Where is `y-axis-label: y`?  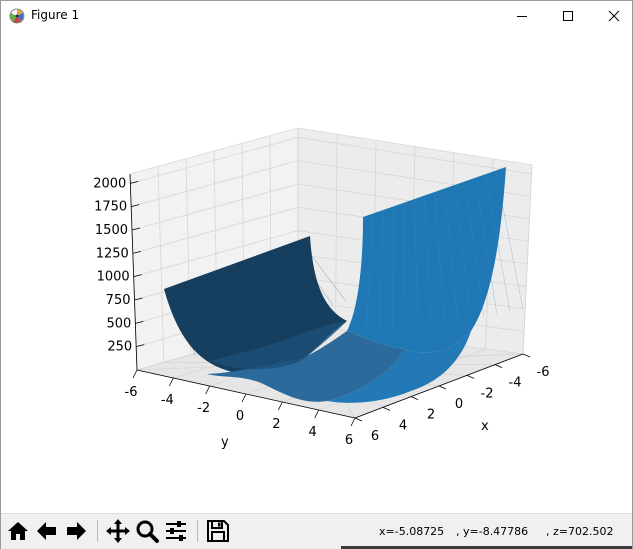 y-axis-label: y is located at coordinates (225, 442).